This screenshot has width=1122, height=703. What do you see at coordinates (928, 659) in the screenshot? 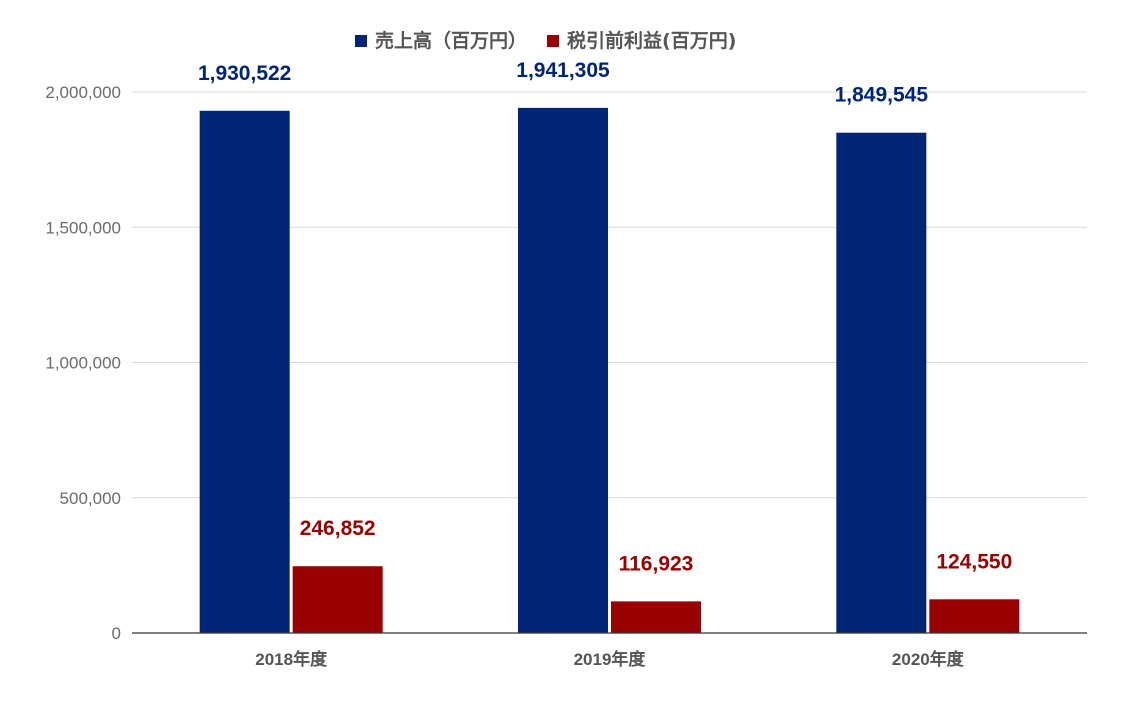
I see `x-category-label: 2020年度` at bounding box center [928, 659].